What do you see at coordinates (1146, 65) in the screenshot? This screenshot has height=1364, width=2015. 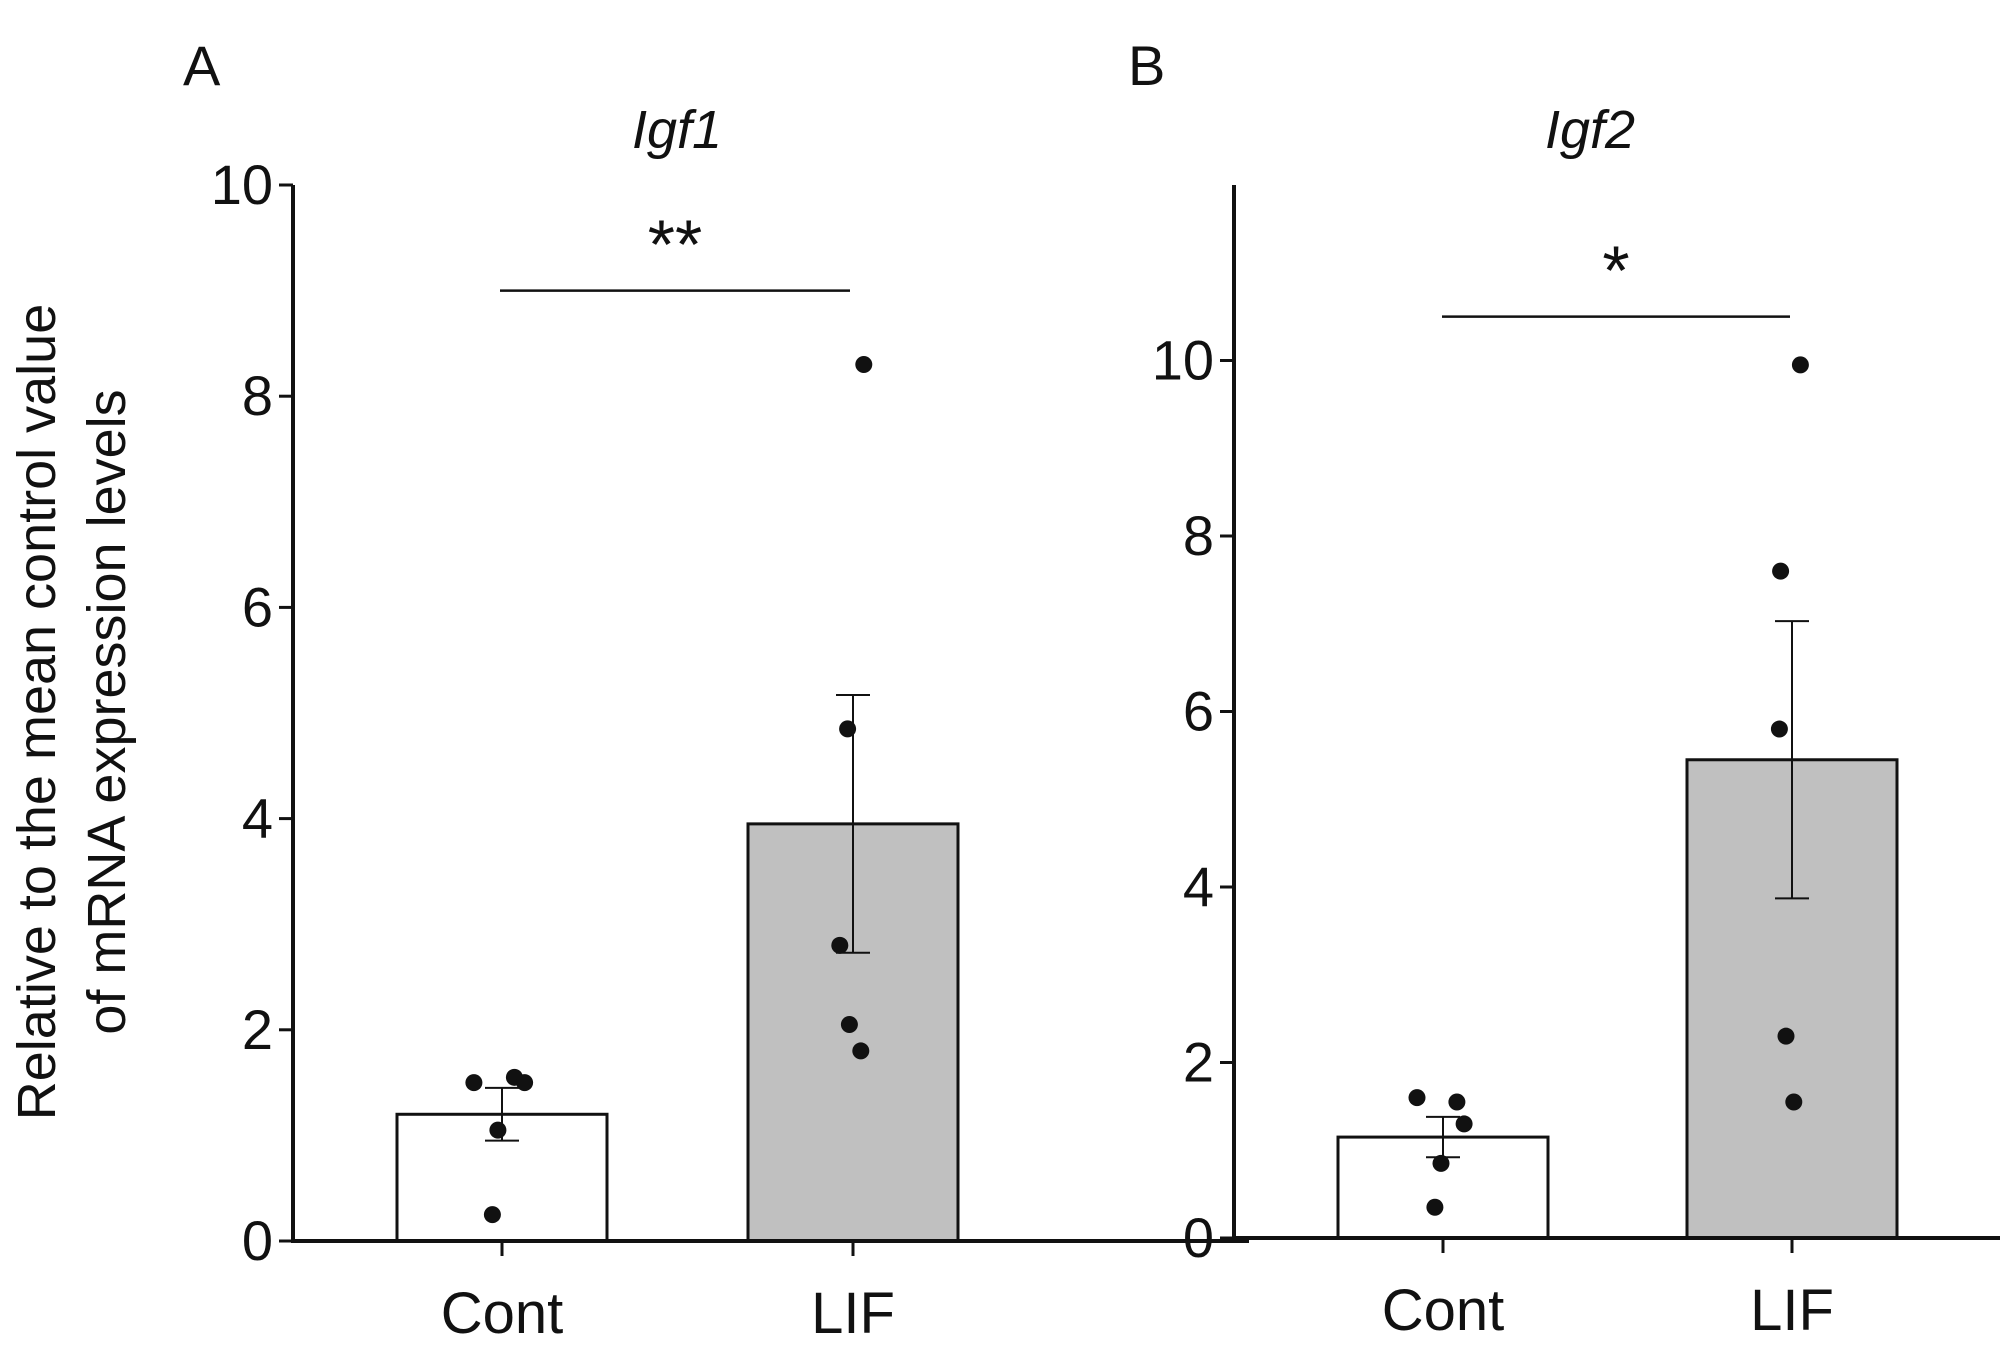 I see `panel-letter: B` at bounding box center [1146, 65].